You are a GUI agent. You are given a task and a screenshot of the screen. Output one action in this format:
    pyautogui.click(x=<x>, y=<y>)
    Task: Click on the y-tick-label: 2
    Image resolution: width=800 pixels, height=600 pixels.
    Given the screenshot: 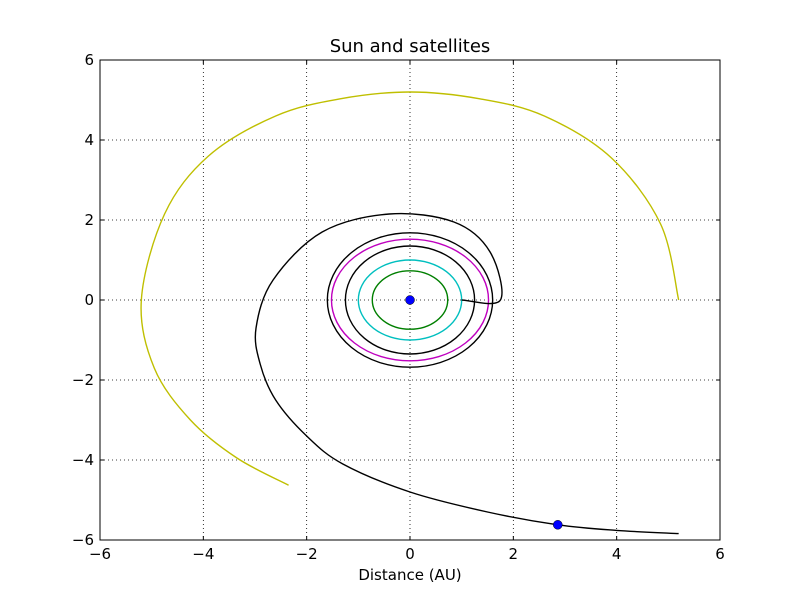 What is the action you would take?
    pyautogui.click(x=89, y=220)
    